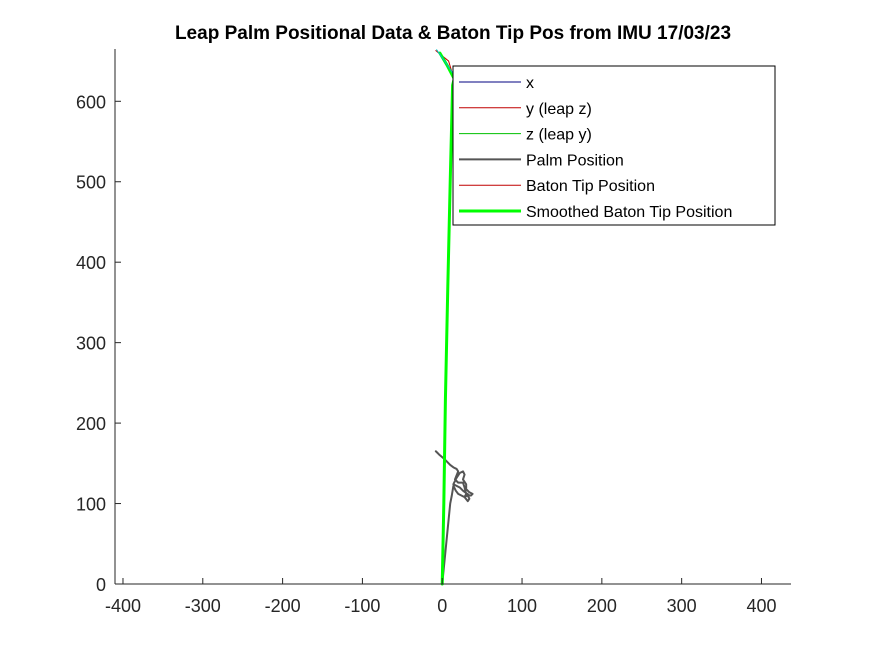 This screenshot has height=656, width=875. What do you see at coordinates (590, 186) in the screenshot?
I see `legend-label: Baton Tip Position` at bounding box center [590, 186].